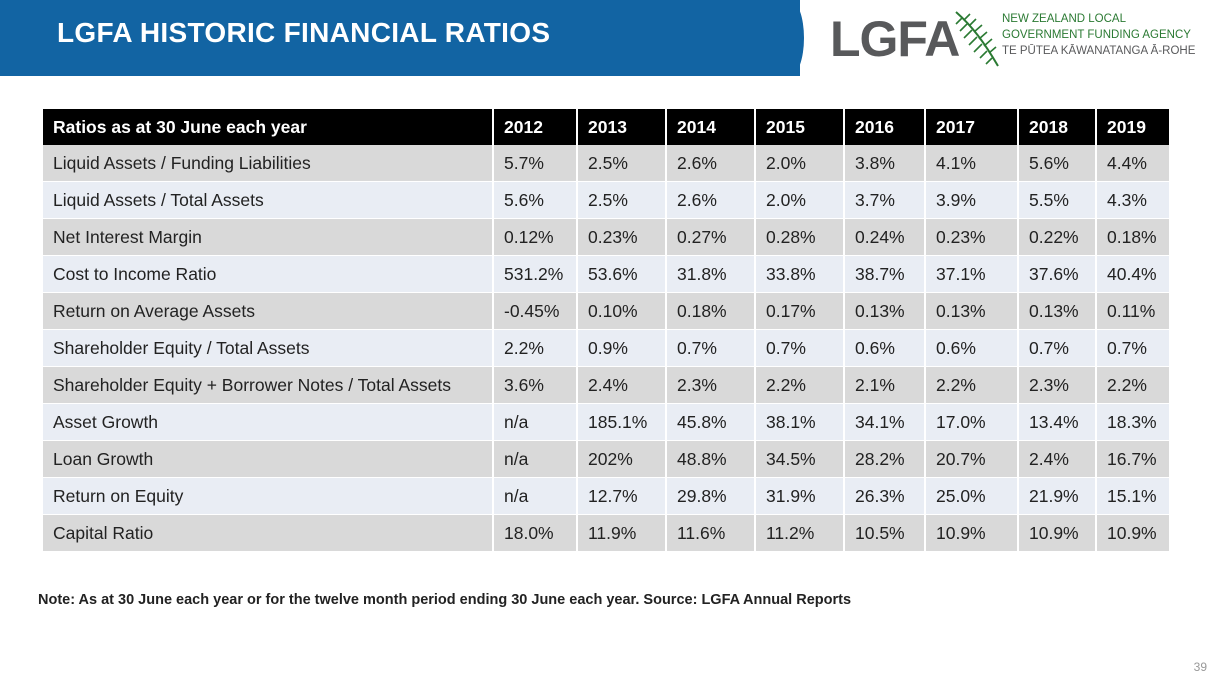 The image size is (1217, 679). What do you see at coordinates (885, 200) in the screenshot?
I see `ratio-value-cell: 3.7%` at bounding box center [885, 200].